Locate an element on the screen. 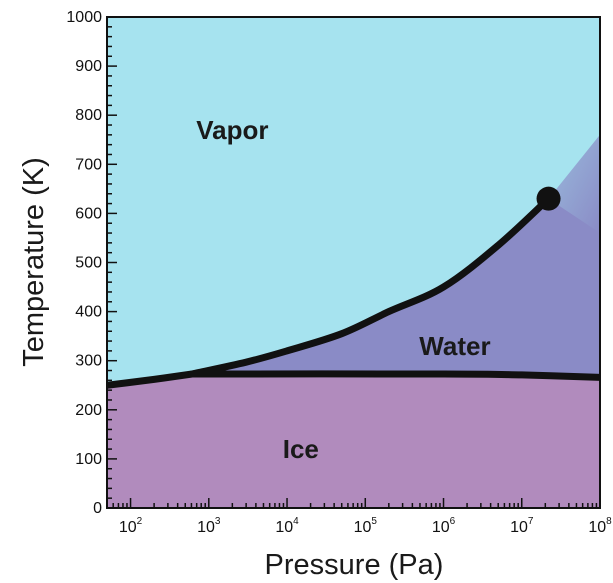  y-tick-label: 900 is located at coordinates (88, 66).